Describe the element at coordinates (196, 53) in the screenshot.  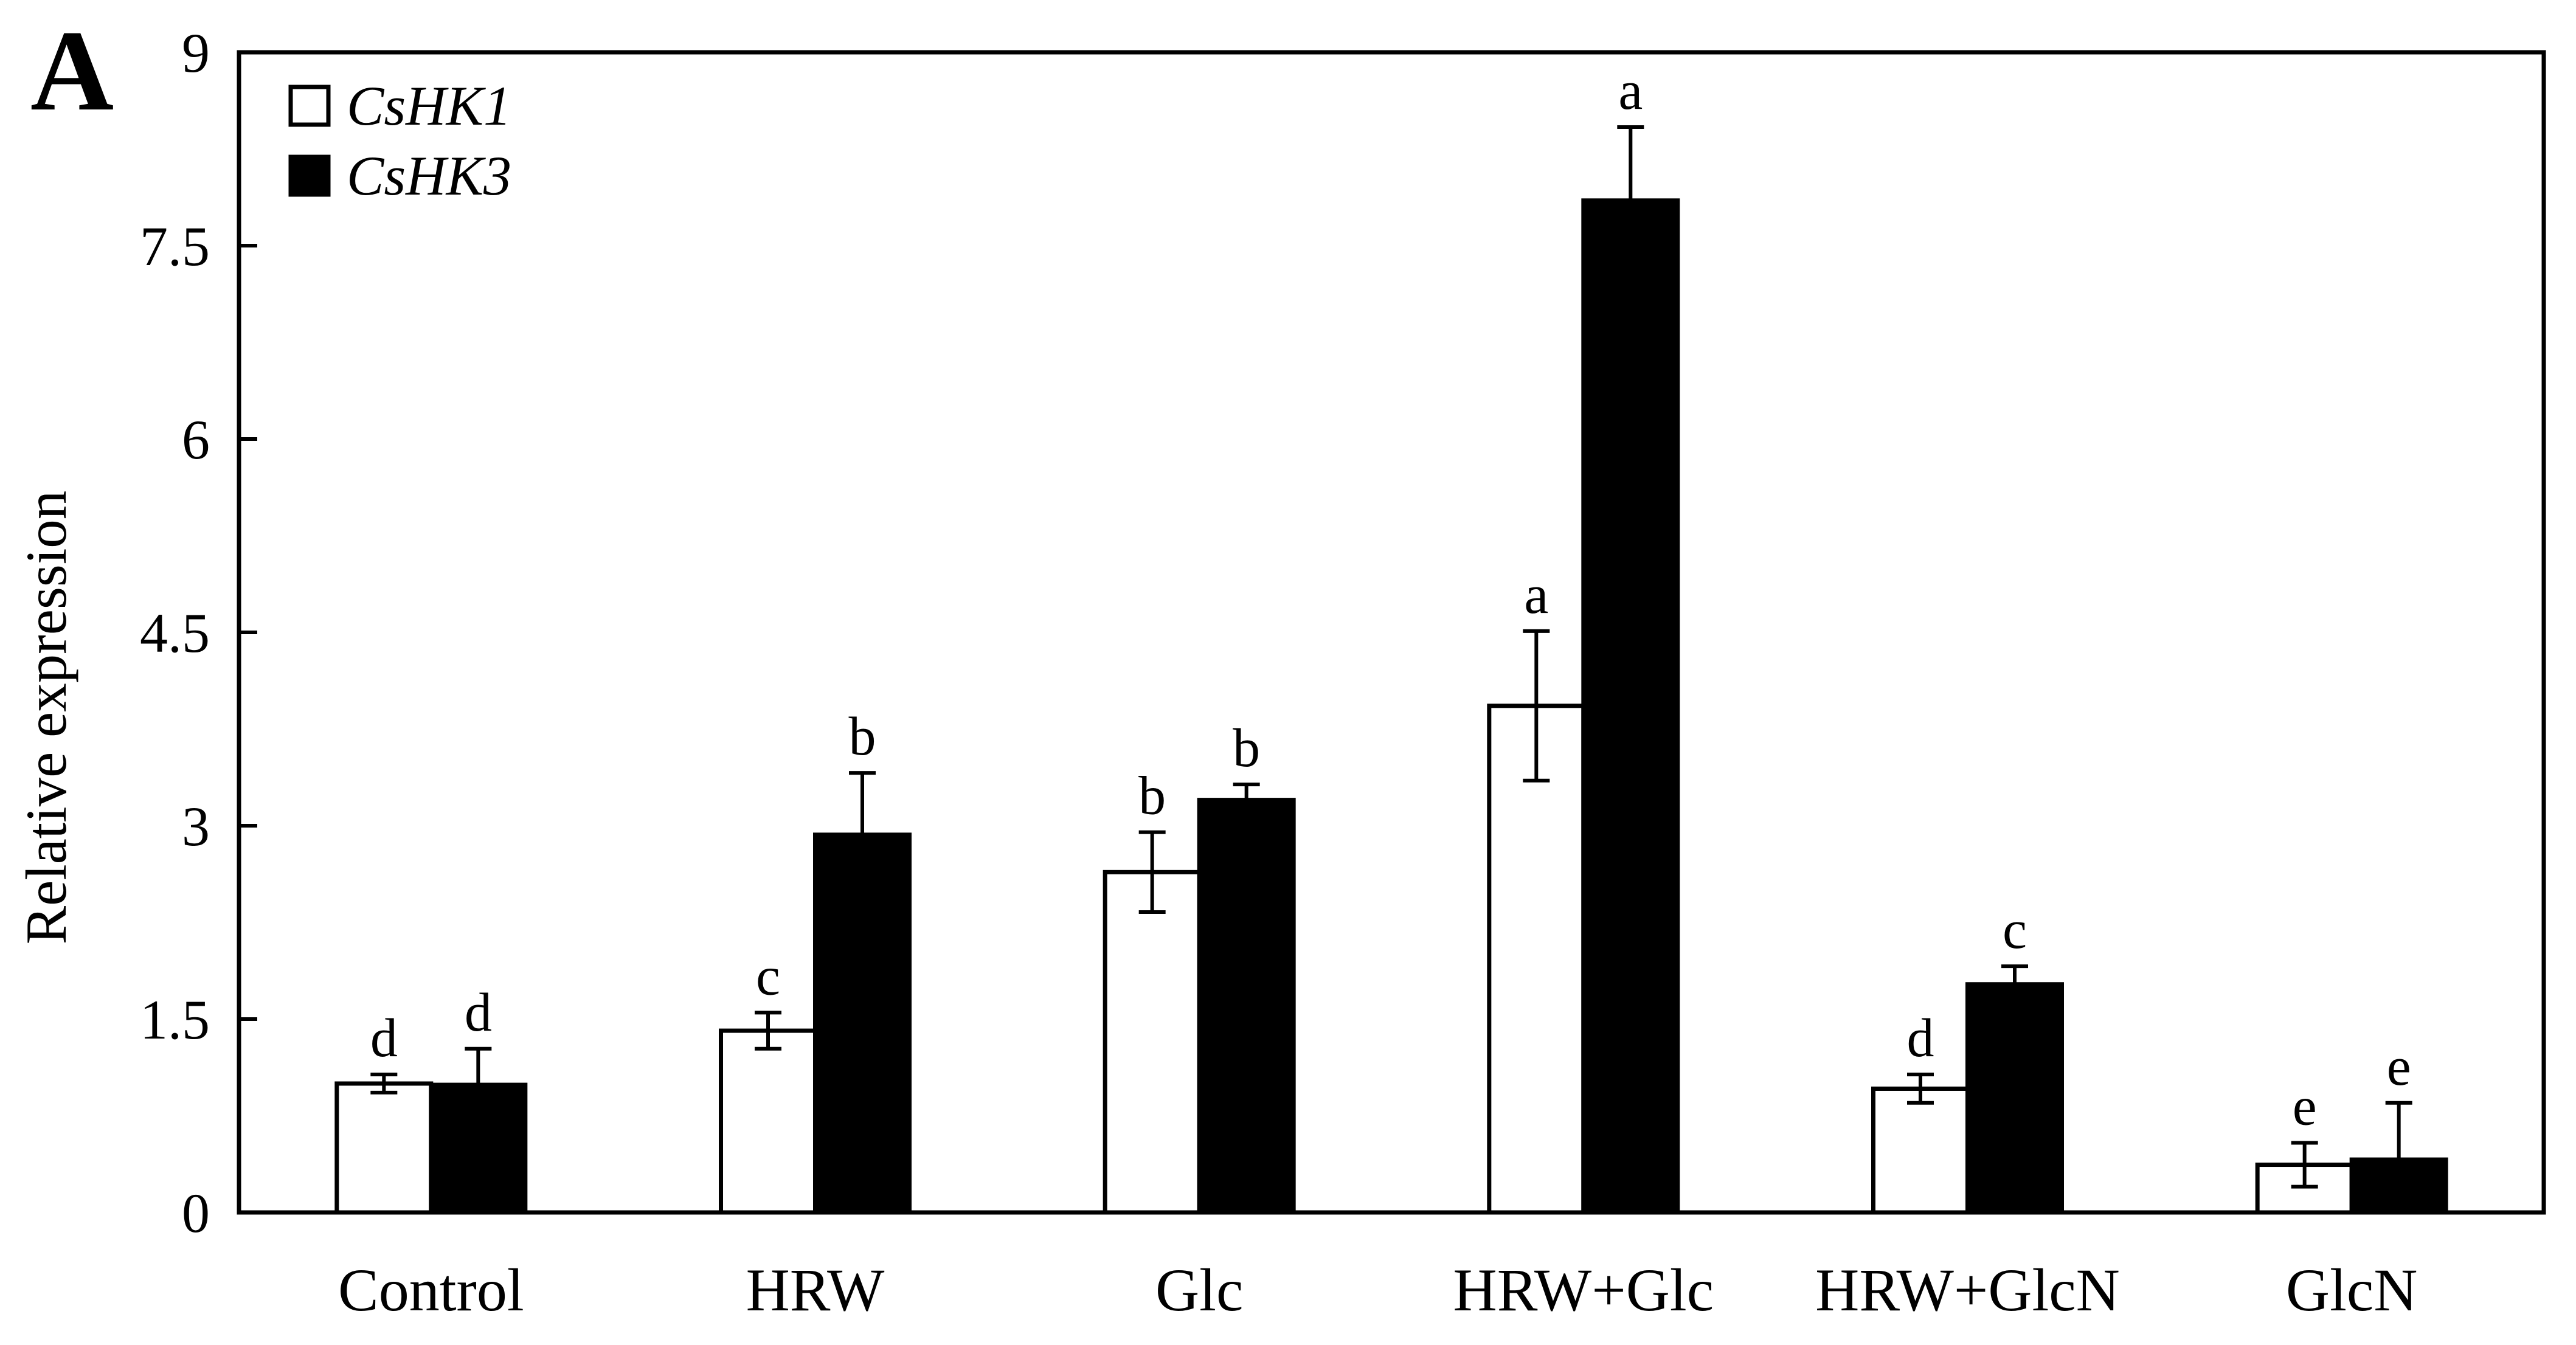
I see `y-tick-label: 9` at that location.